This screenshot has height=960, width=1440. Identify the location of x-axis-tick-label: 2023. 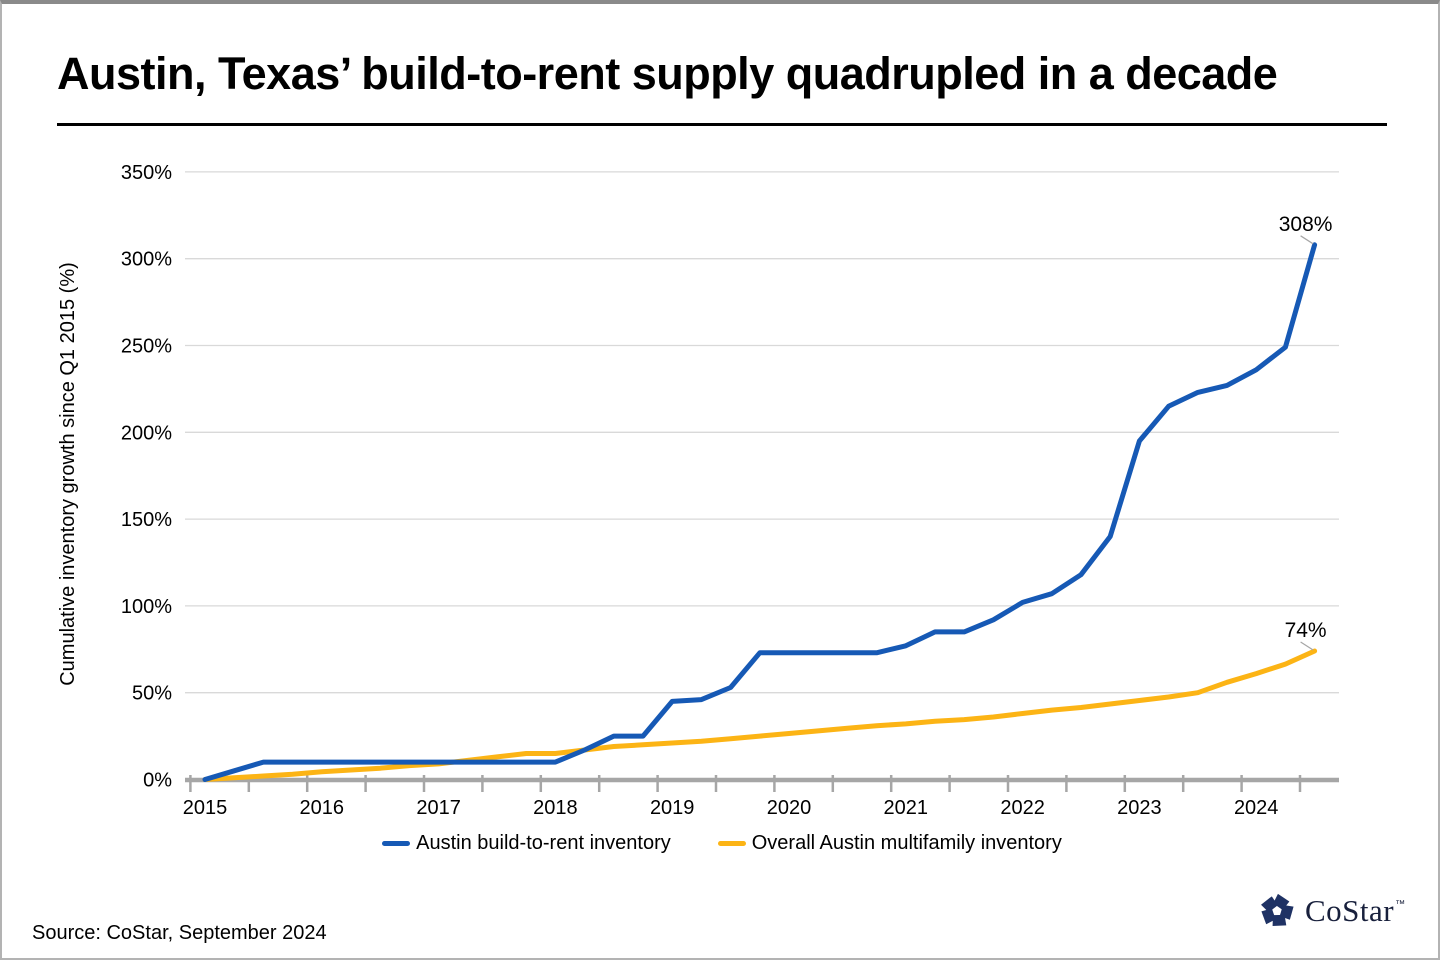
(1139, 808).